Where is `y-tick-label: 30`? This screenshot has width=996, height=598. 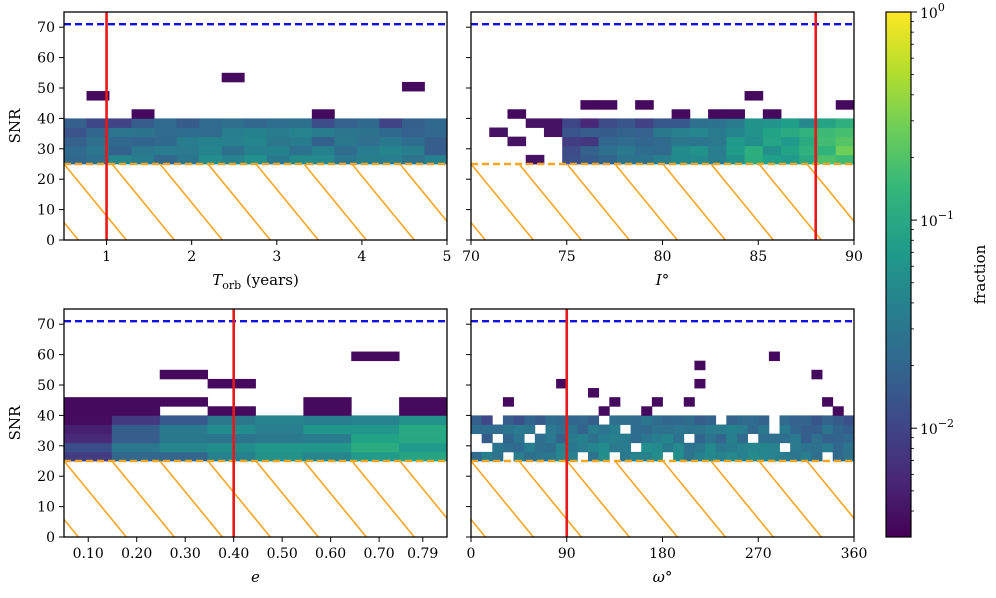 y-tick-label: 30 is located at coordinates (46, 447).